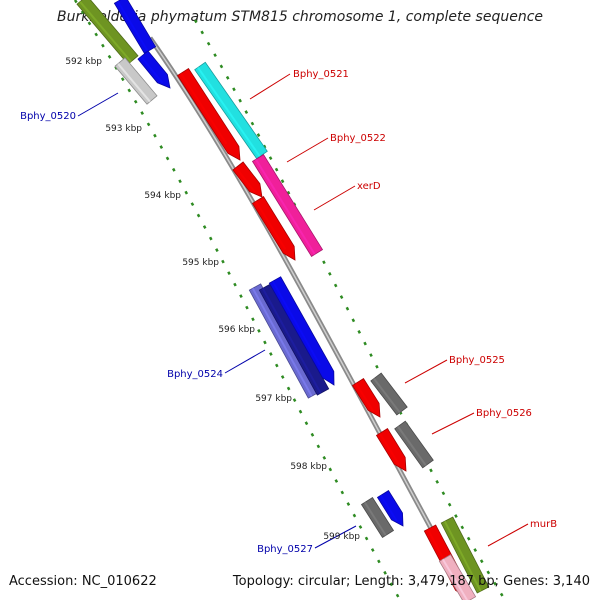 The image size is (600, 600). I want to click on gene-murb-olive-highlight, so click(462, 556).